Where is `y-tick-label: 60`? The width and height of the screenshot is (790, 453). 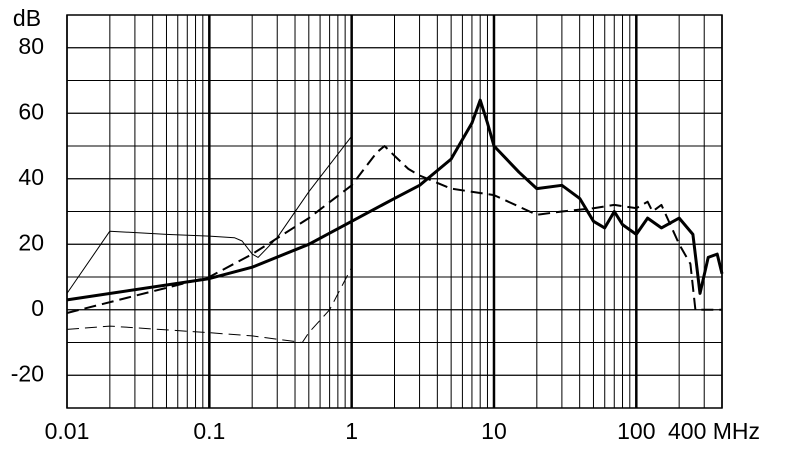
y-tick-label: 60 is located at coordinates (31, 111).